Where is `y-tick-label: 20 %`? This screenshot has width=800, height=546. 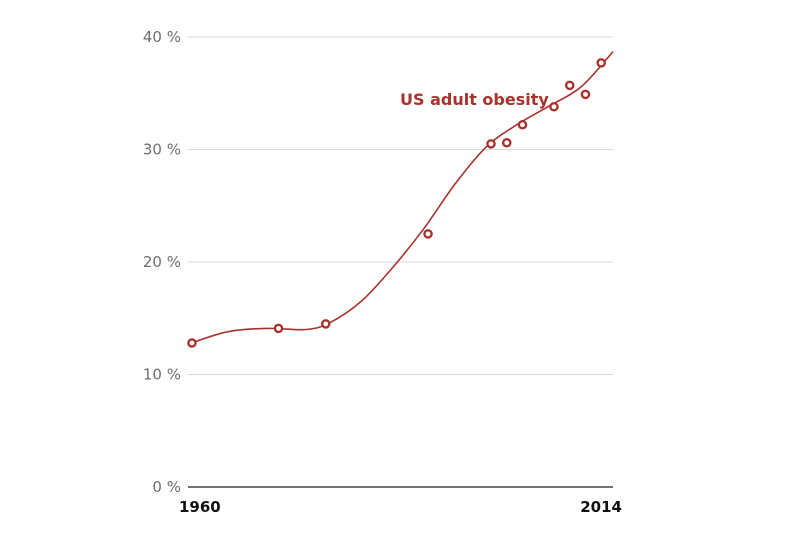 y-tick-label: 20 % is located at coordinates (162, 262).